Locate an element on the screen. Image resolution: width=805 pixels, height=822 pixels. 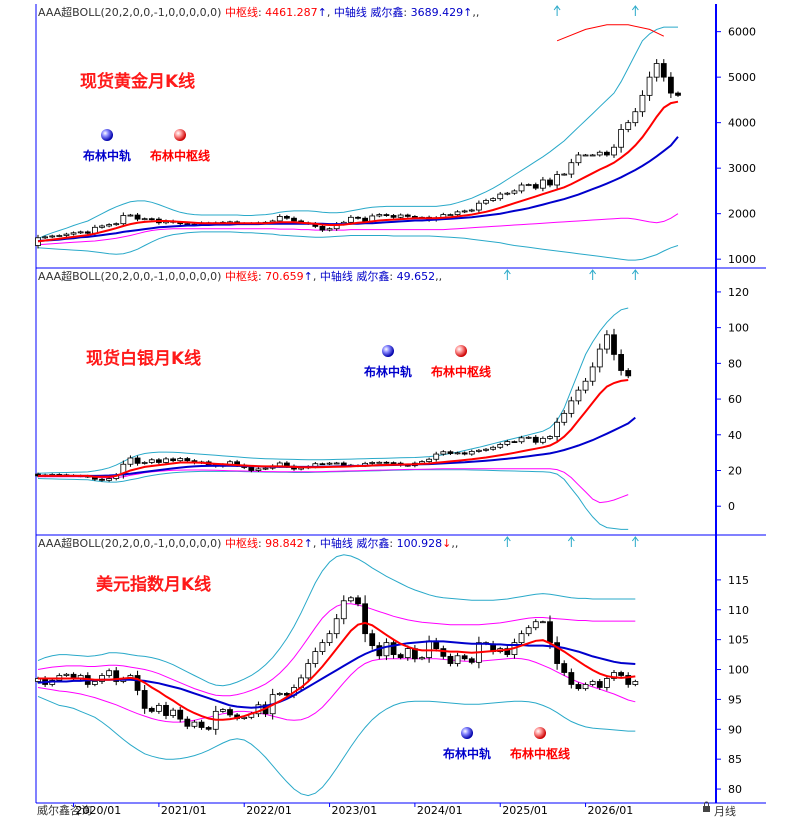
y-tick-label: 105 is located at coordinates (738, 640).